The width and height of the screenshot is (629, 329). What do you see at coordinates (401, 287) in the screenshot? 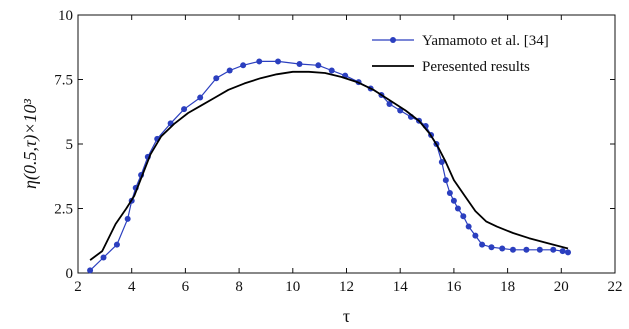
I see `x-tick-label: 14` at bounding box center [401, 287].